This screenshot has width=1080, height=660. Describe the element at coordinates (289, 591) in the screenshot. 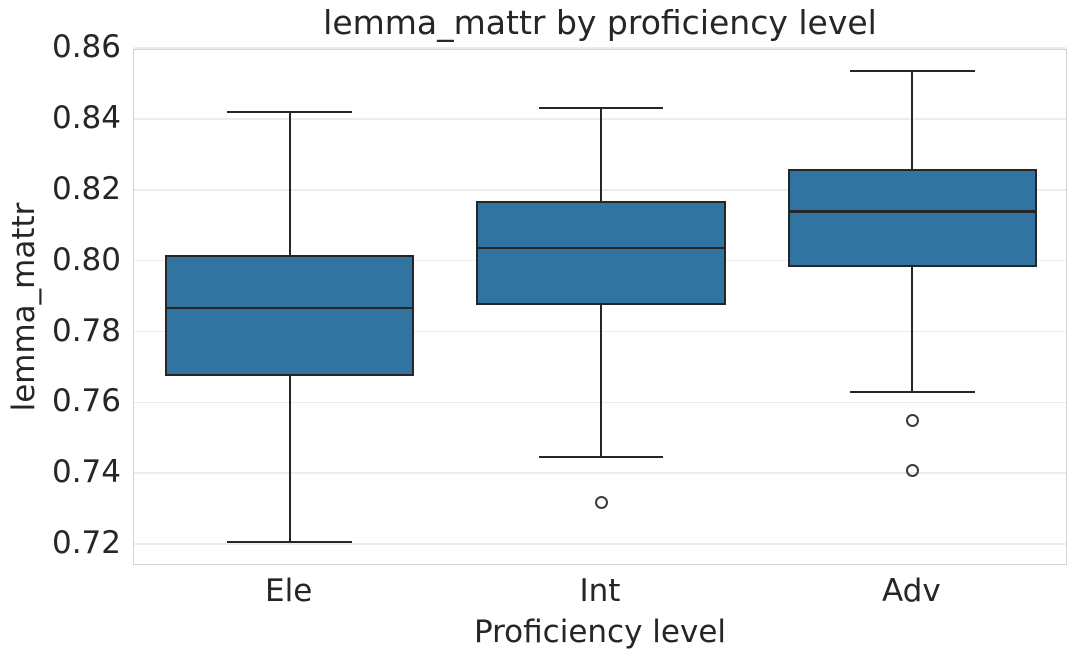

I see `x-tick-label: Ele` at that location.